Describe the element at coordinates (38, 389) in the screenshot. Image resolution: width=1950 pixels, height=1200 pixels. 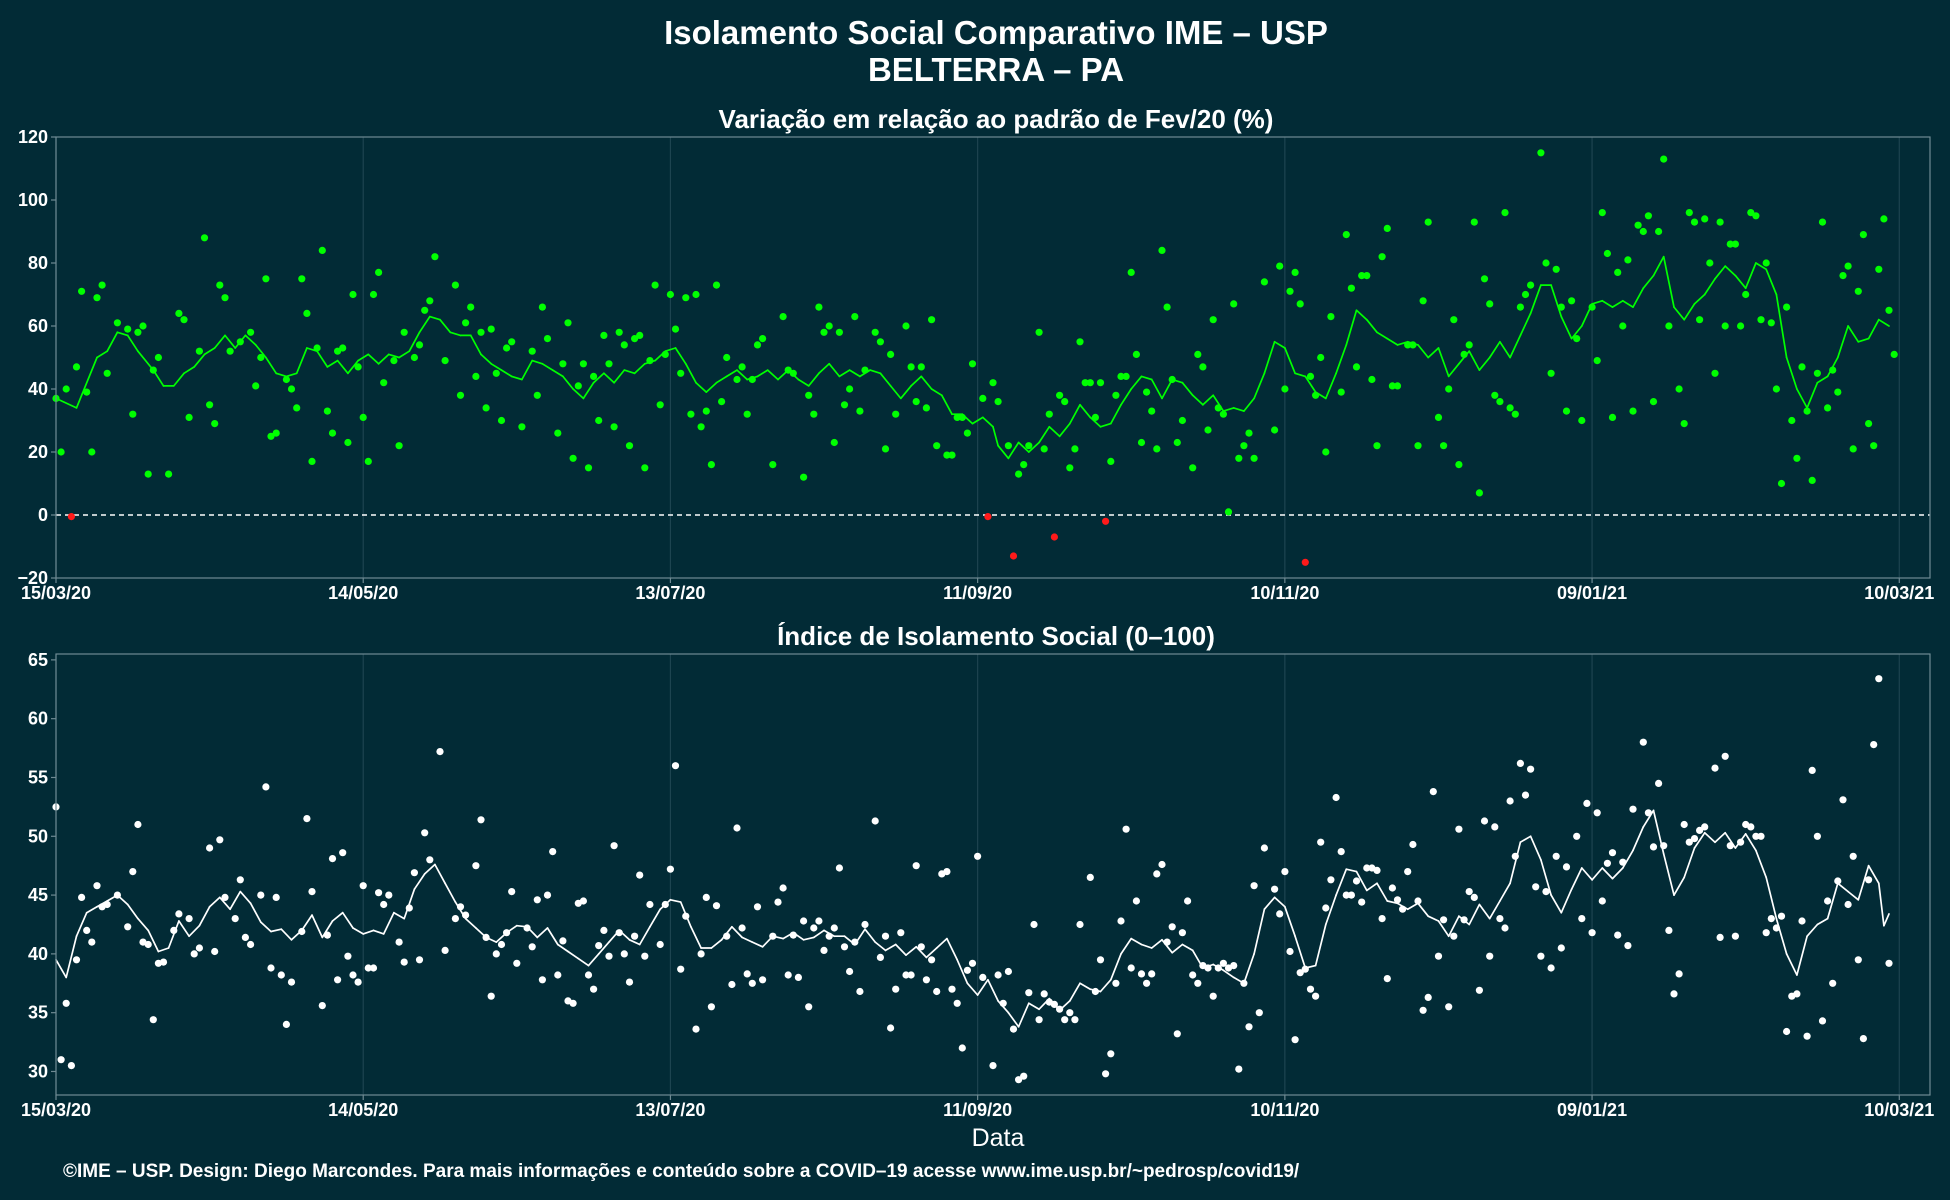
I see `y-tick-label: 40` at that location.